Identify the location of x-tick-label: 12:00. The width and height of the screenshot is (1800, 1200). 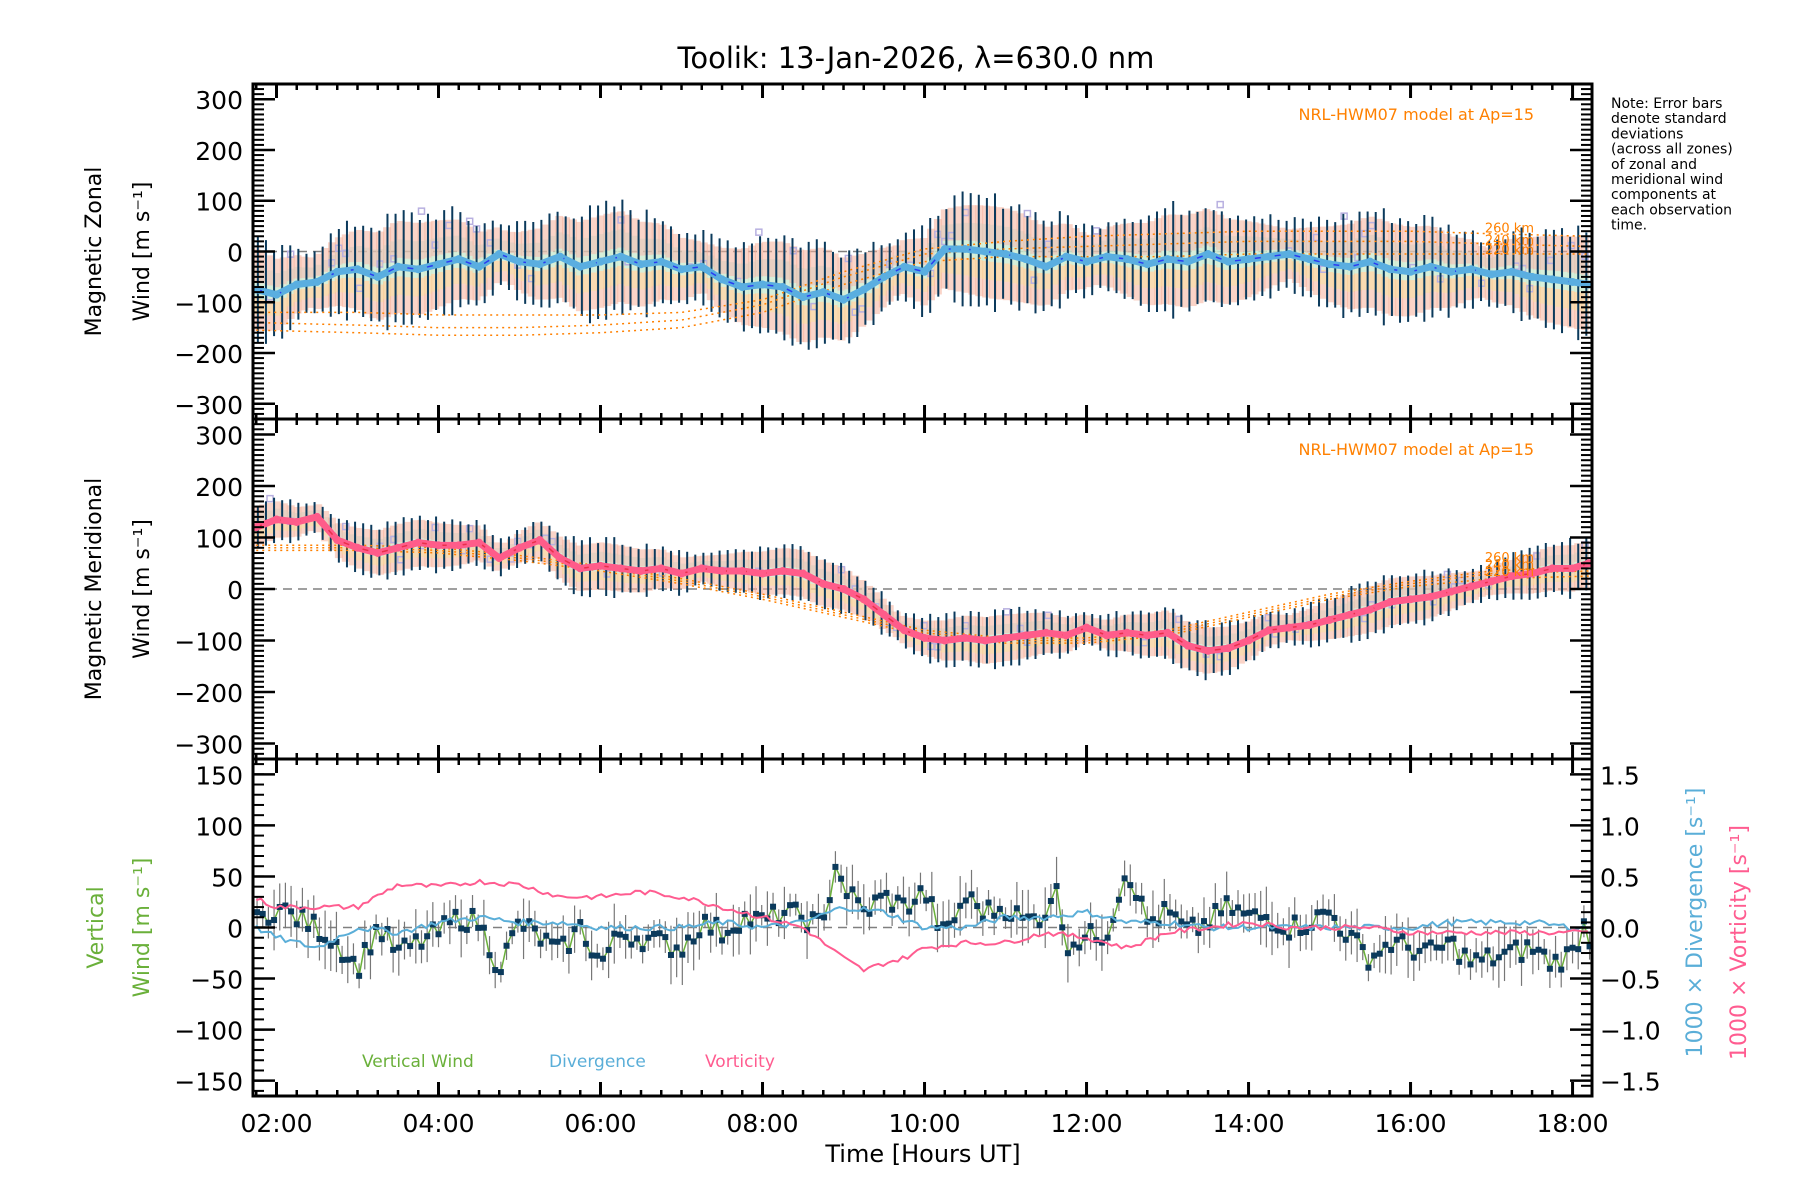
(1087, 1123).